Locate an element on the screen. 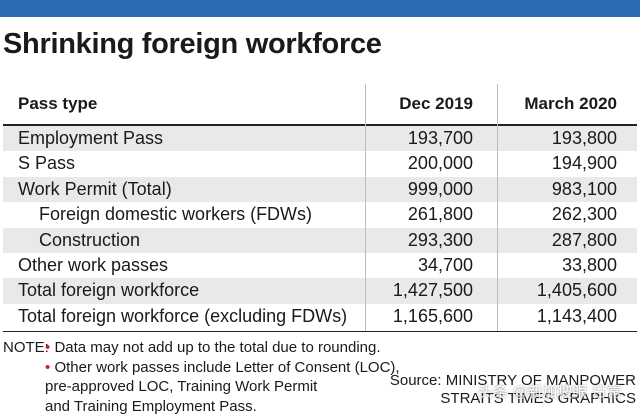 The height and width of the screenshot is (416, 640). cell-dec-2019: 293,300 is located at coordinates (440, 240).